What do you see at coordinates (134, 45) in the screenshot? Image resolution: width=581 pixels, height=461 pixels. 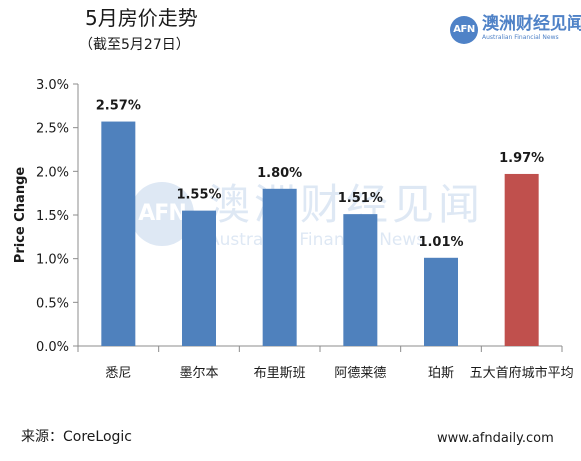 I see `page-subtitle: （截至5月27日）` at bounding box center [134, 45].